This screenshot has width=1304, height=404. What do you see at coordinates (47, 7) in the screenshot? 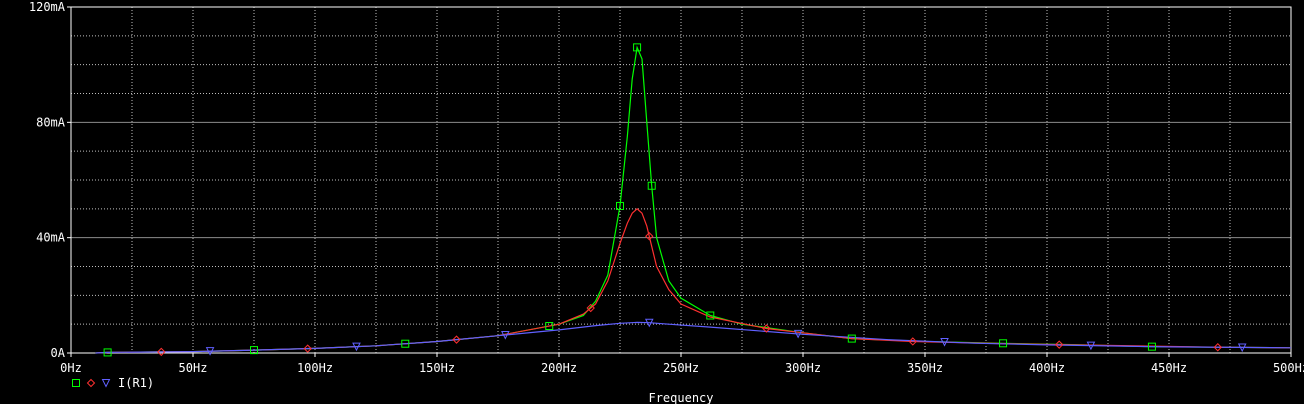
I see `y-tick-label: 120mA` at bounding box center [47, 7].